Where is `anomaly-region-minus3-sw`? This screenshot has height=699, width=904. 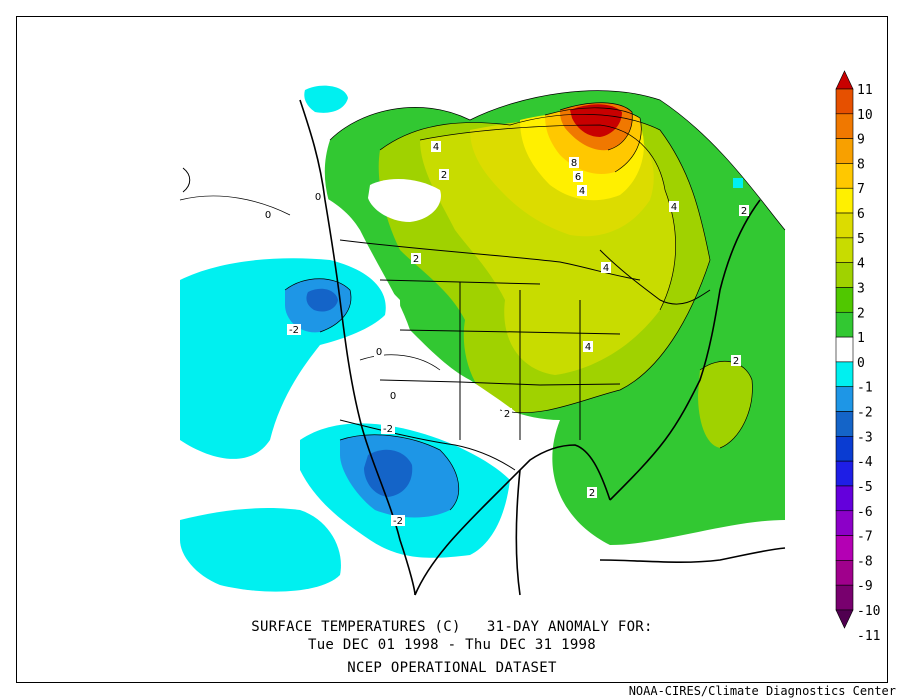 anomaly-region-minus3-sw is located at coordinates (388, 473).